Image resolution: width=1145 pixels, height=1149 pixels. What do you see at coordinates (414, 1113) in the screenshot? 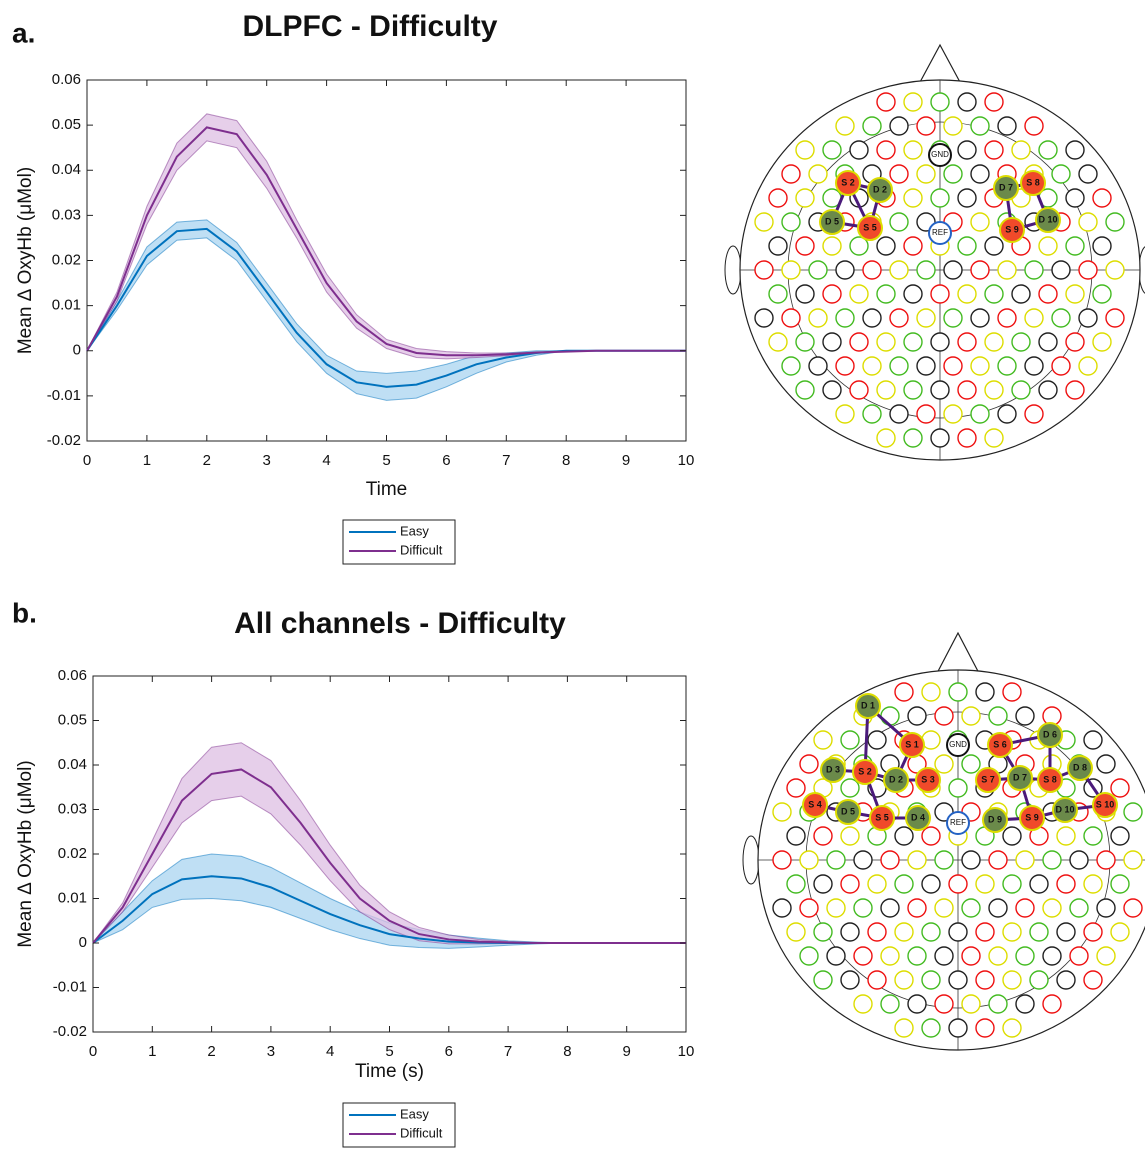
I see `legend-label: Easy` at bounding box center [414, 1113].